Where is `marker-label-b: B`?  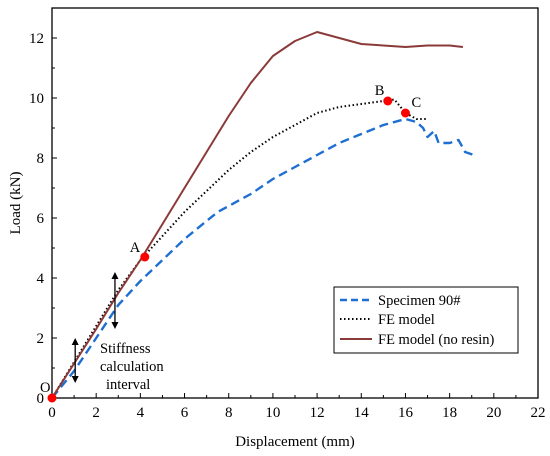 marker-label-b: B is located at coordinates (380, 91).